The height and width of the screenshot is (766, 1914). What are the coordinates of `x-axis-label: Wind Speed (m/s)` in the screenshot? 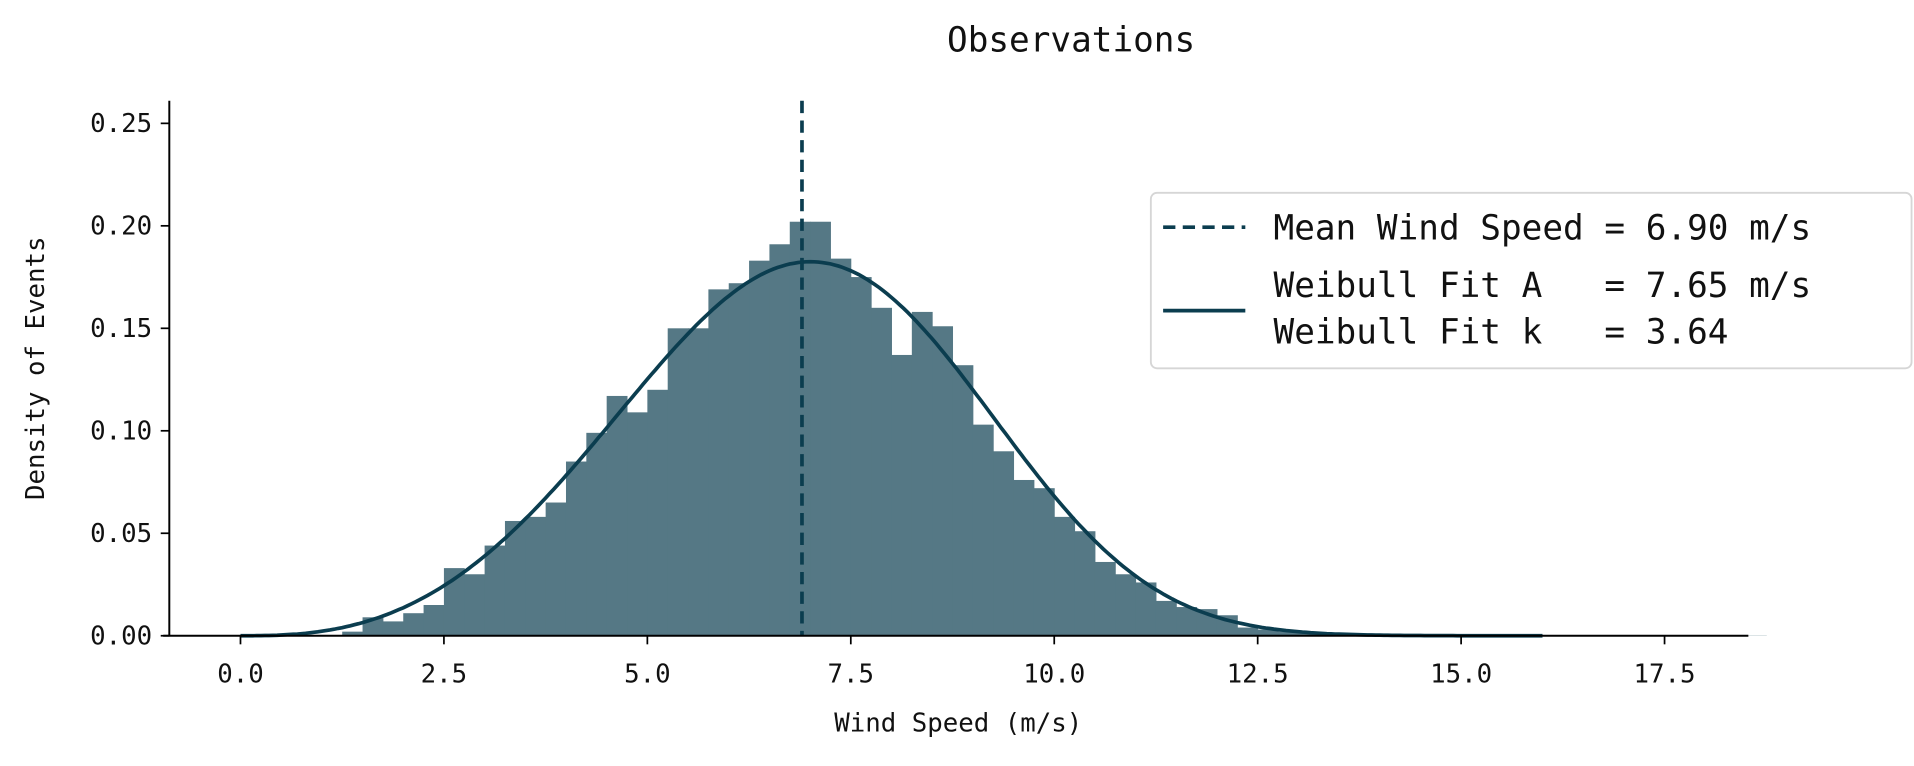 It's located at (958, 723).